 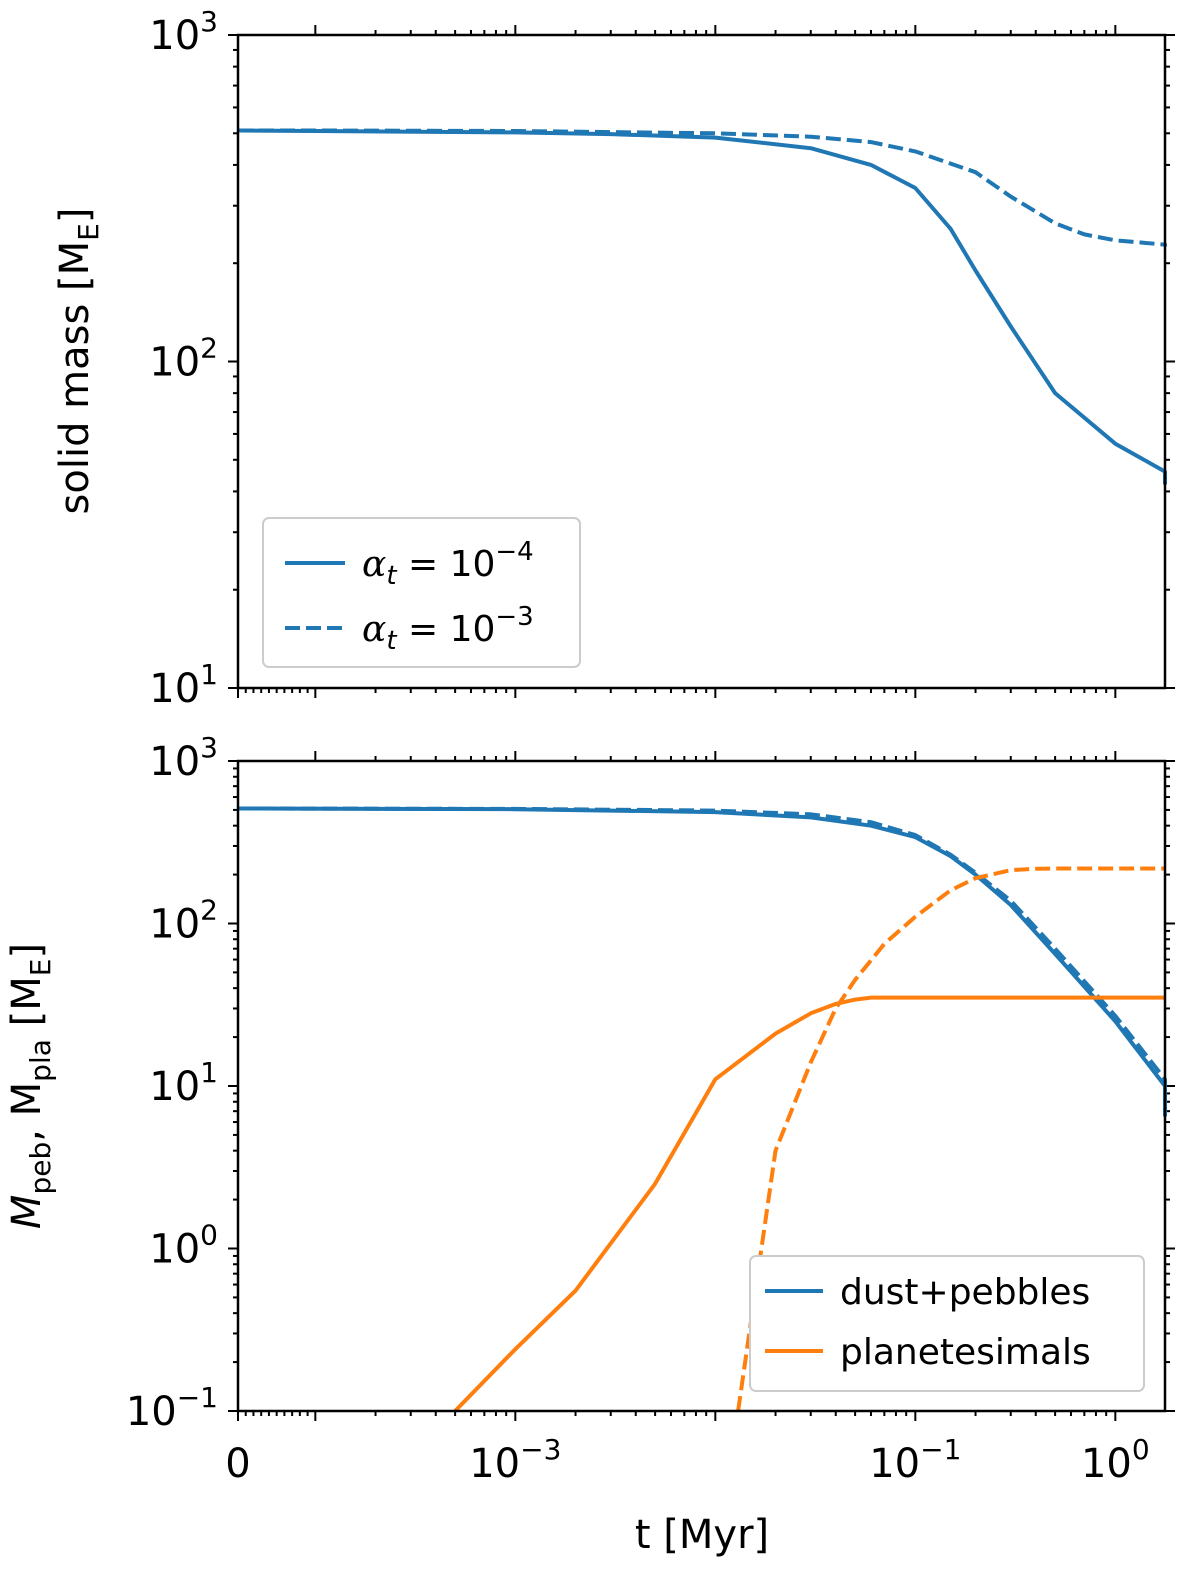 I want to click on bottom-panel-legend: dust+pebbles planetesimals, so click(x=947, y=1323).